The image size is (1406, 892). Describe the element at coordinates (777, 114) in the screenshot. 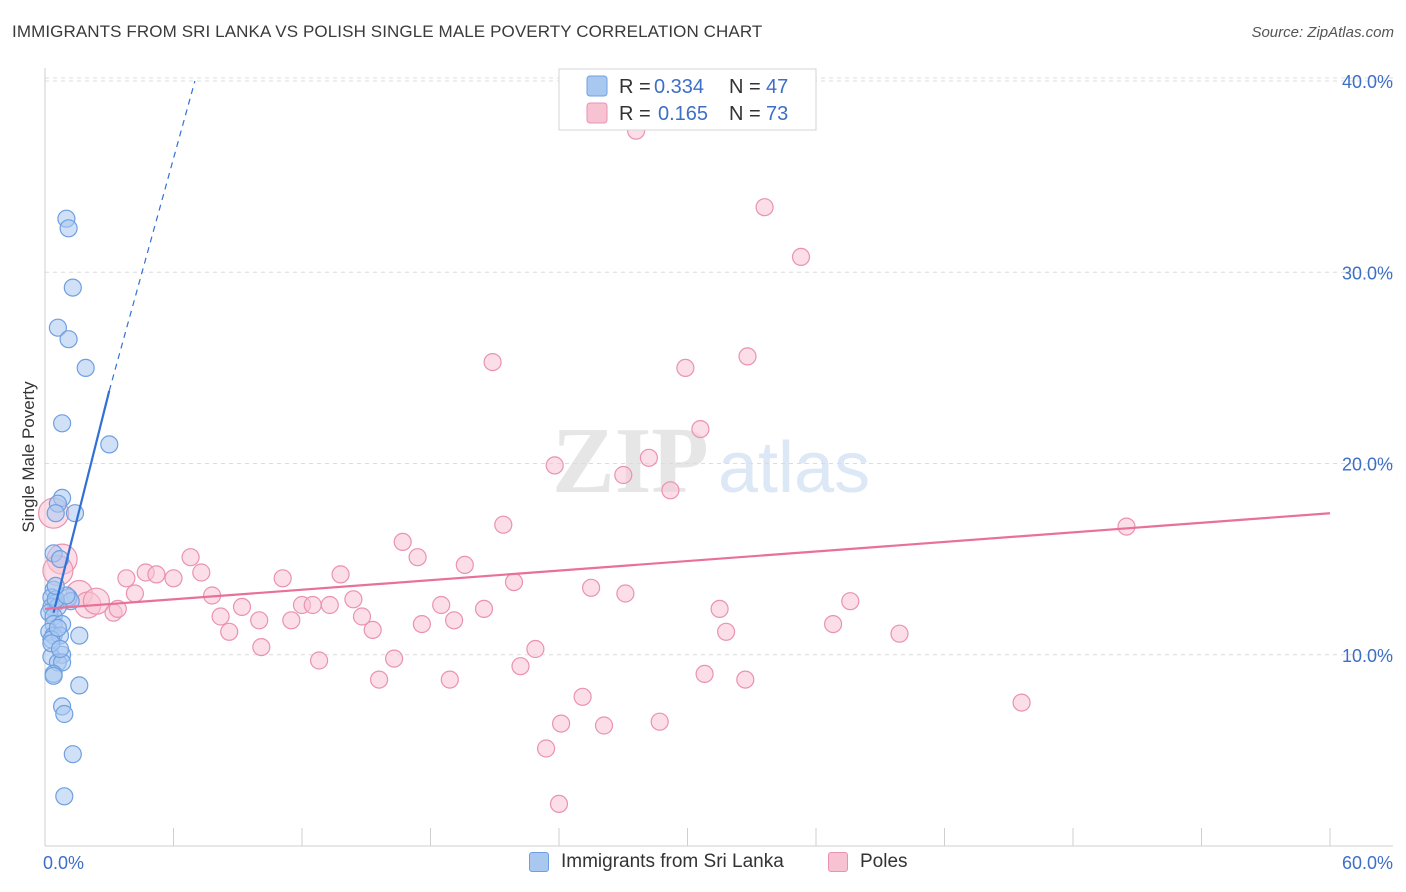

I see `legend-n-value-pink: 73` at that location.